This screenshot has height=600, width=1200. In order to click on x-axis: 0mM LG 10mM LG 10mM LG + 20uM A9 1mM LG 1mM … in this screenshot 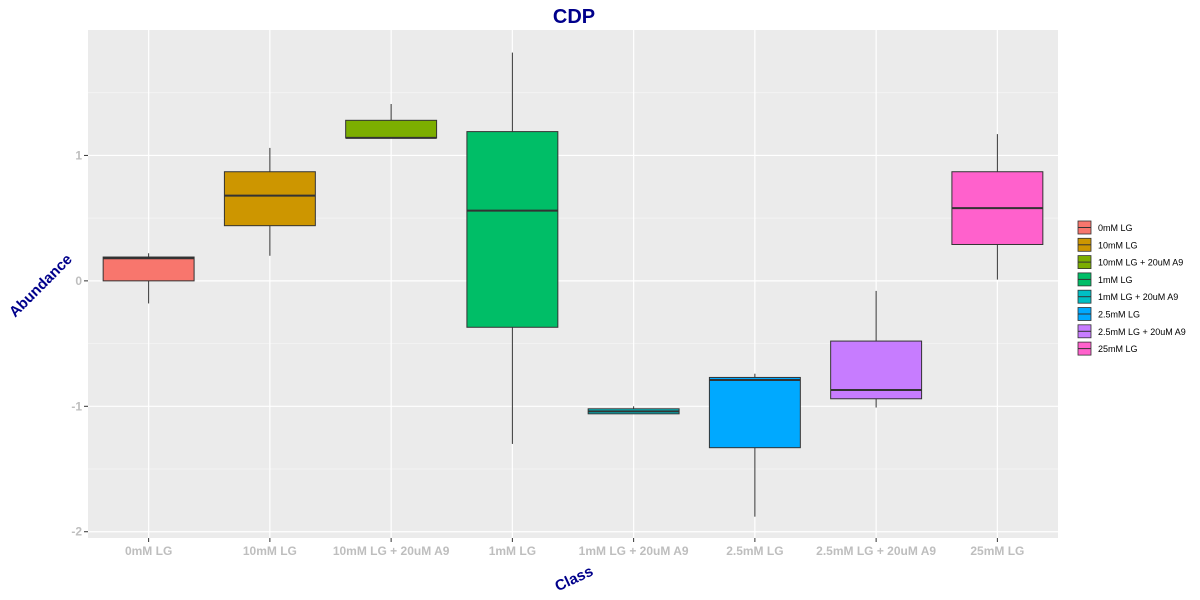, I will do `click(574, 548)`.